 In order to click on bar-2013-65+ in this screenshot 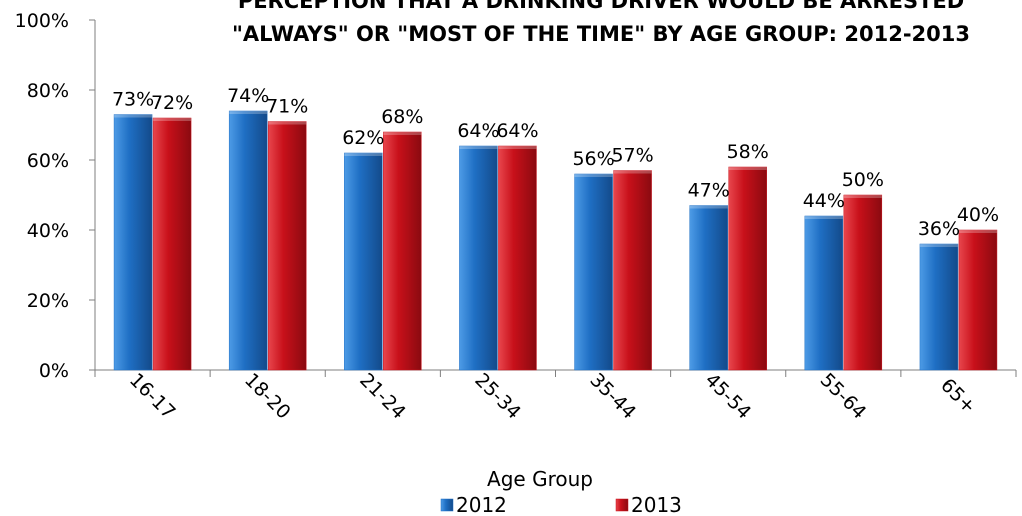, I will do `click(978, 300)`.